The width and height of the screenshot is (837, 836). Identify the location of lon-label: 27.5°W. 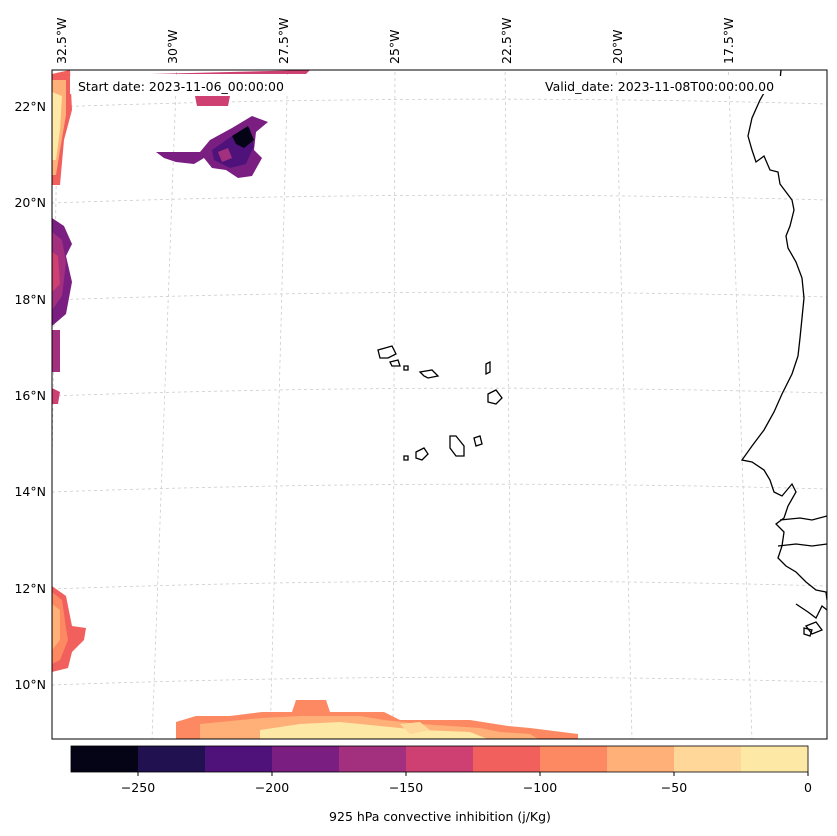
(283, 41).